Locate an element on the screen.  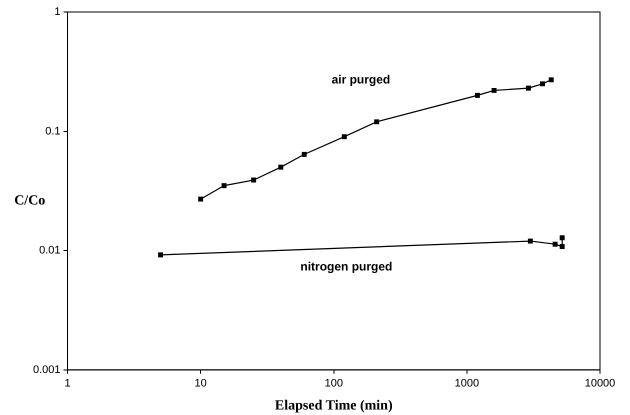
x-tick-label: 100 is located at coordinates (333, 383).